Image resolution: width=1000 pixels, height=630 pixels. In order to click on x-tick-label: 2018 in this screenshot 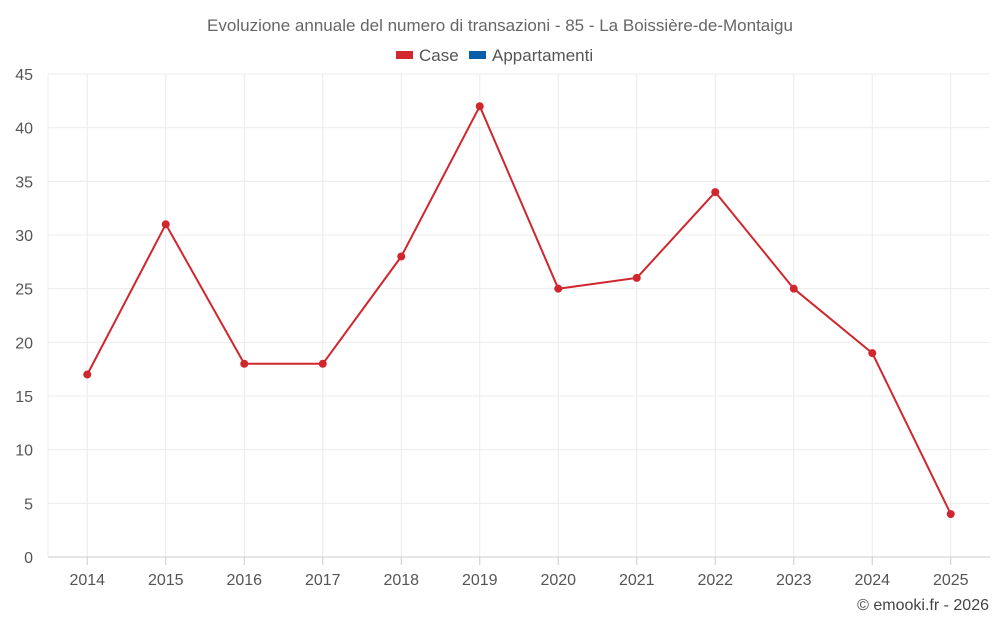, I will do `click(401, 580)`.